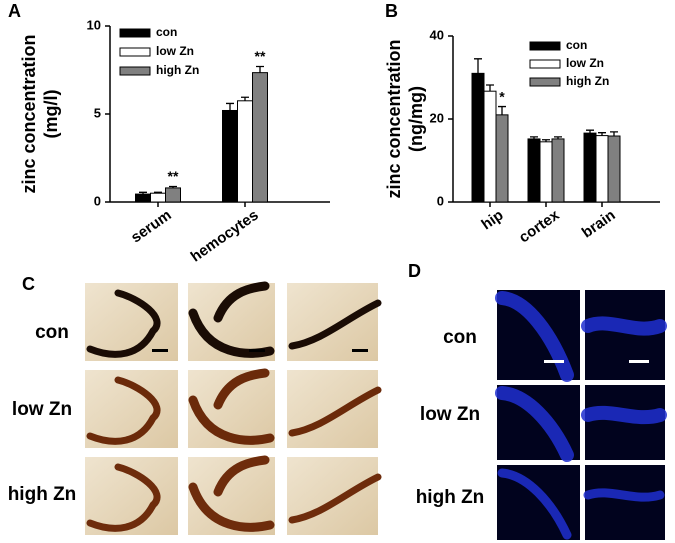 The height and width of the screenshot is (543, 675). I want to click on y-tick-label: 10, so click(94, 24).